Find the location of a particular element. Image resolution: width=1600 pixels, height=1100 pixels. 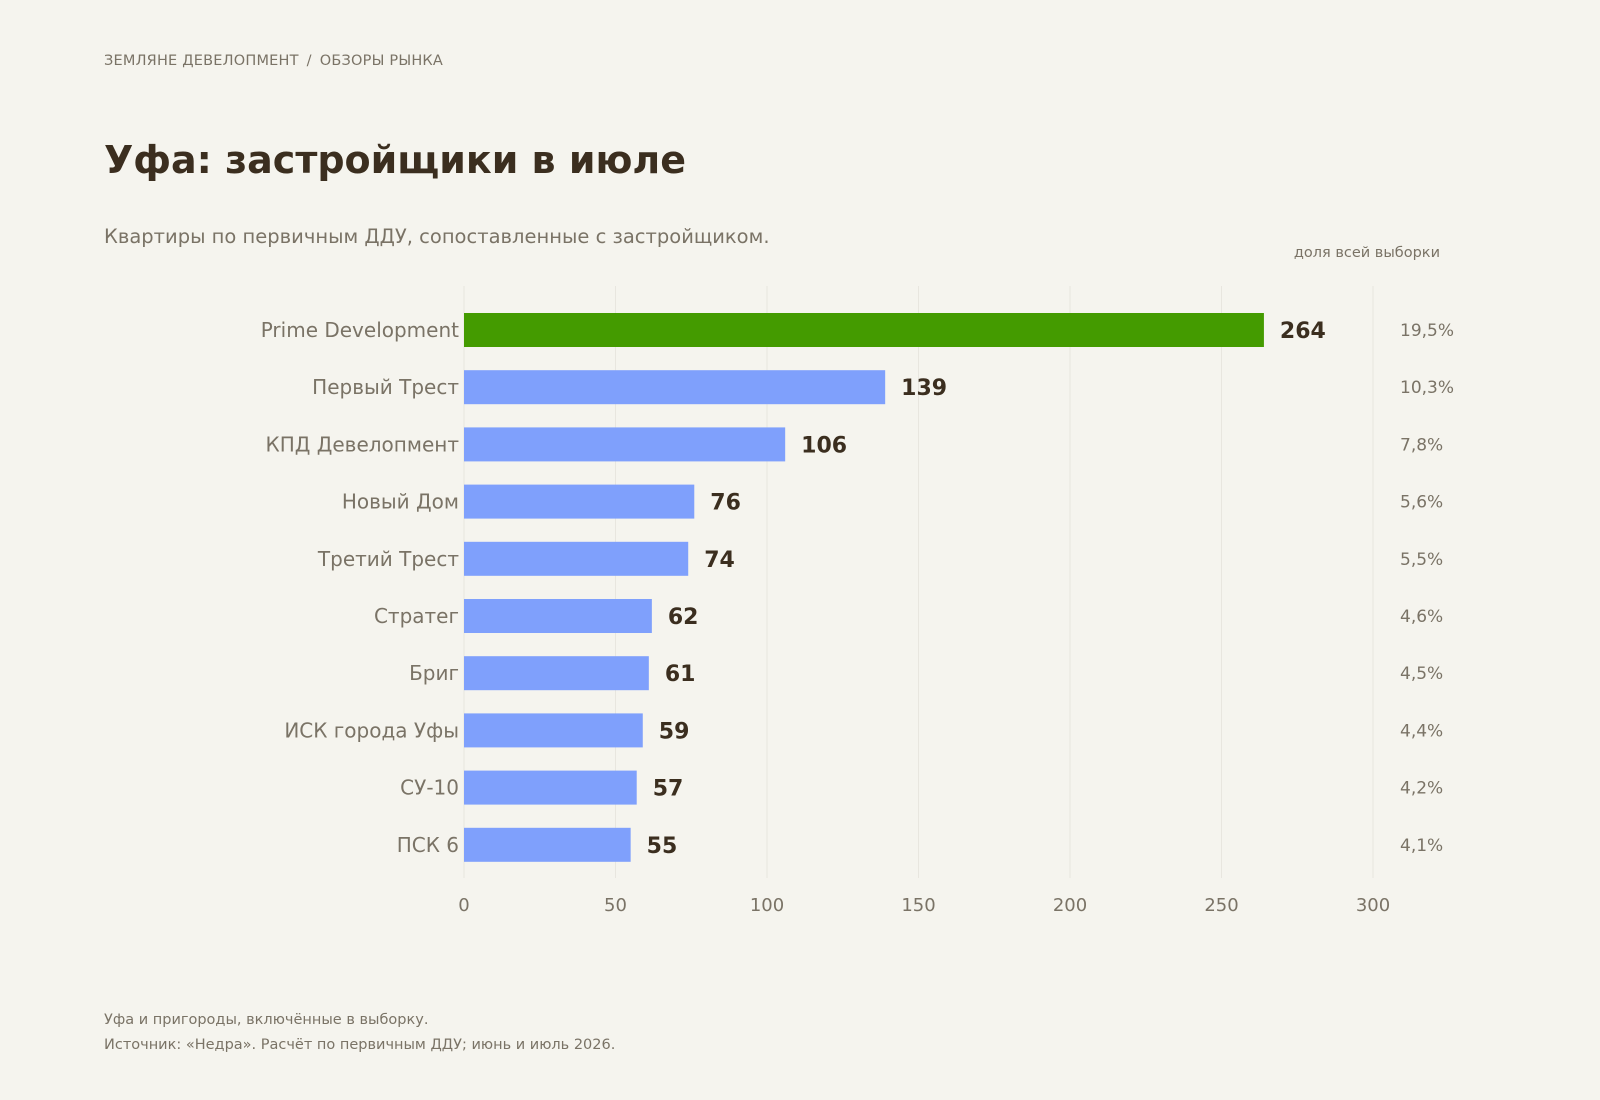

breadcrumb: ЗЕМЛЯНЕ ДЕВЕЛОПМЕНТ / ОБЗОРЫ РЫНКА is located at coordinates (273, 61).